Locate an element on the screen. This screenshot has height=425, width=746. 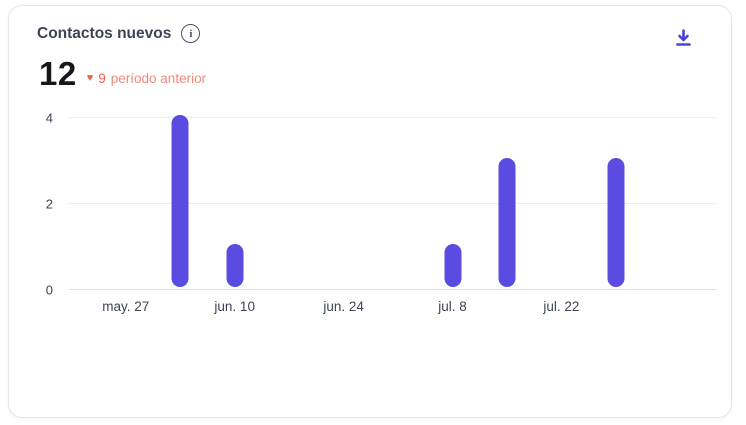
delta-value: 9 is located at coordinates (102, 78).